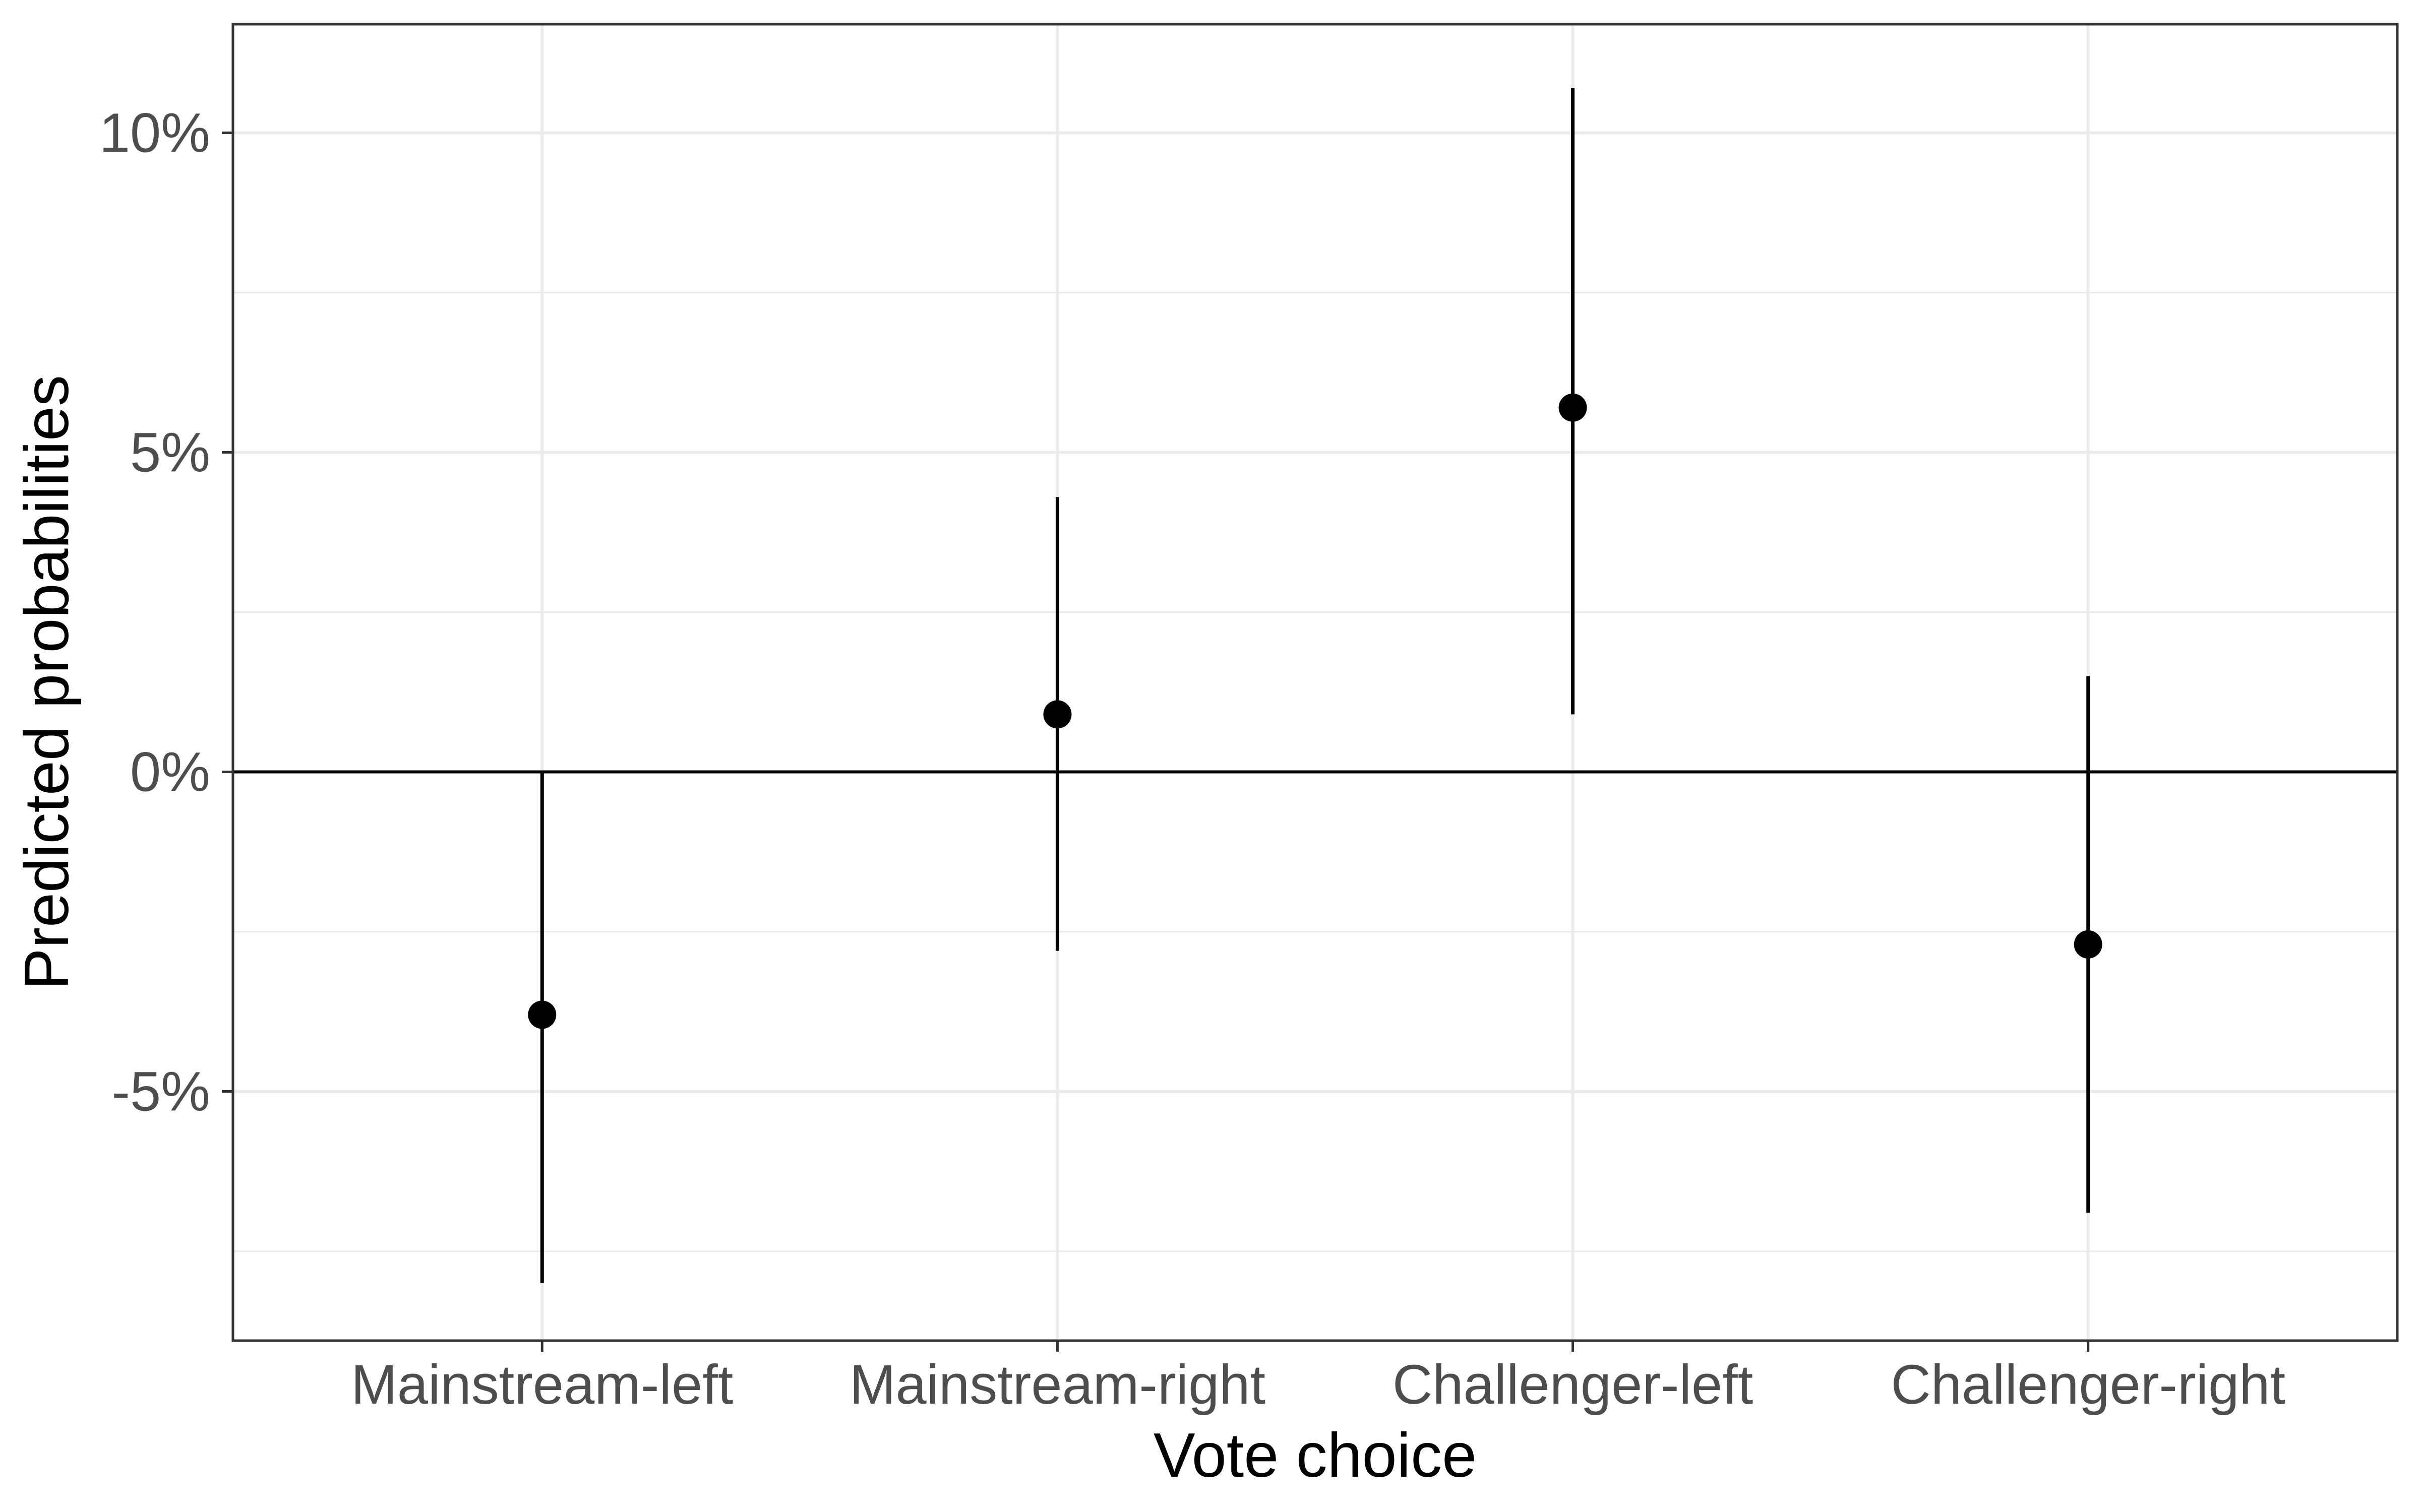 The image size is (2420, 1512). What do you see at coordinates (166, 612) in the screenshot?
I see `y-axis-ticks: -5% 0% 5% 10%` at bounding box center [166, 612].